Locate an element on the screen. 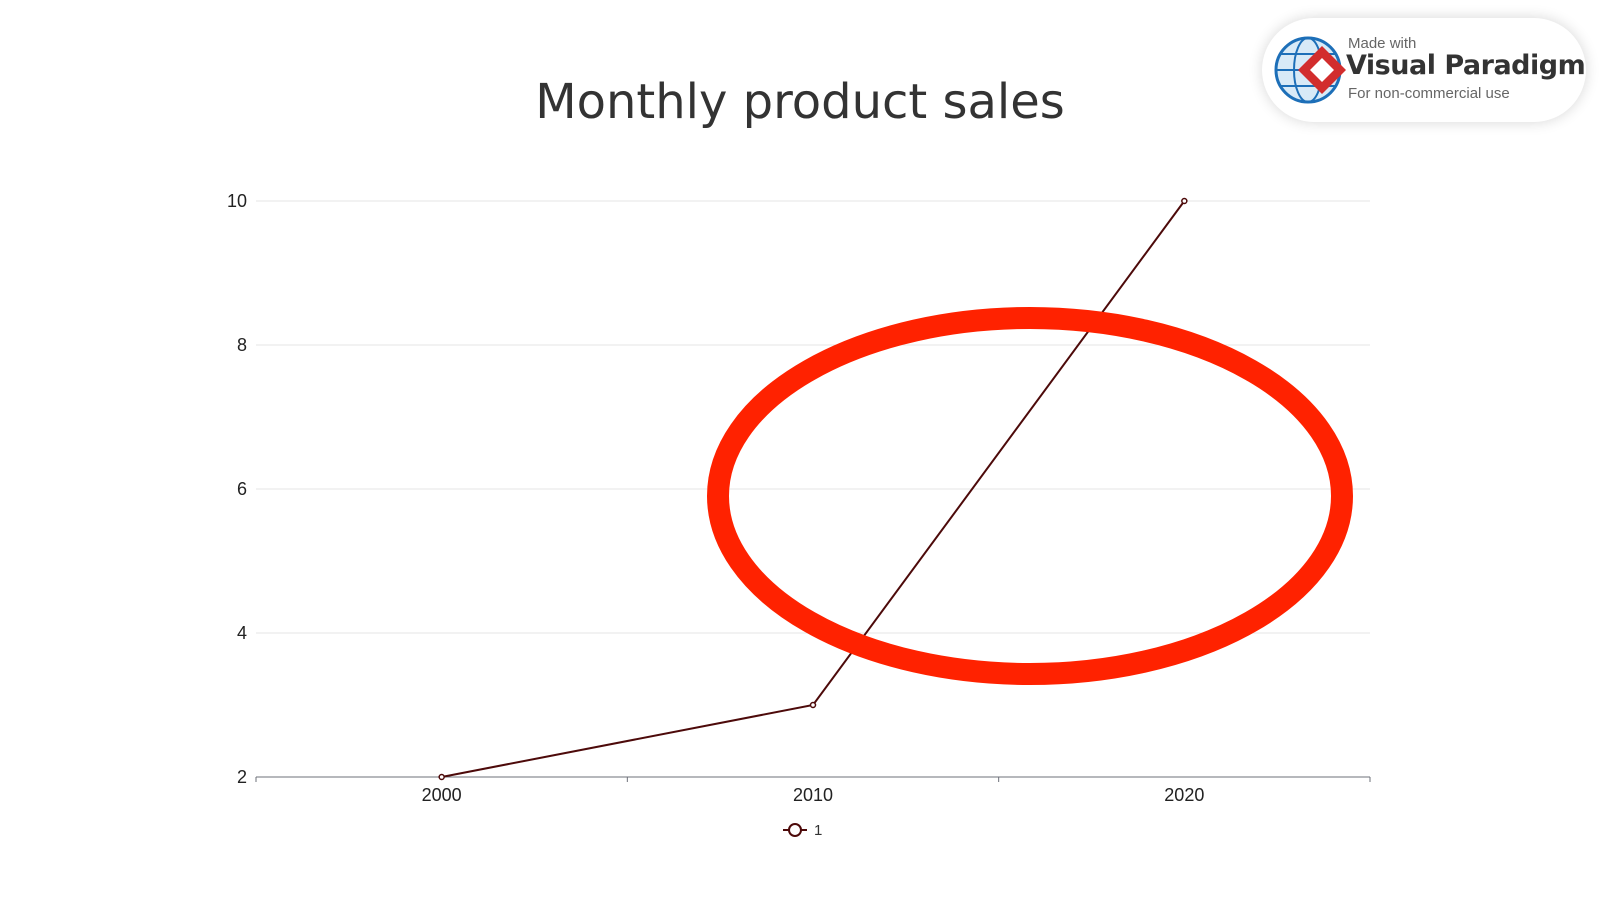 Image resolution: width=1600 pixels, height=900 pixels. legend-marker-icon is located at coordinates (795, 830).